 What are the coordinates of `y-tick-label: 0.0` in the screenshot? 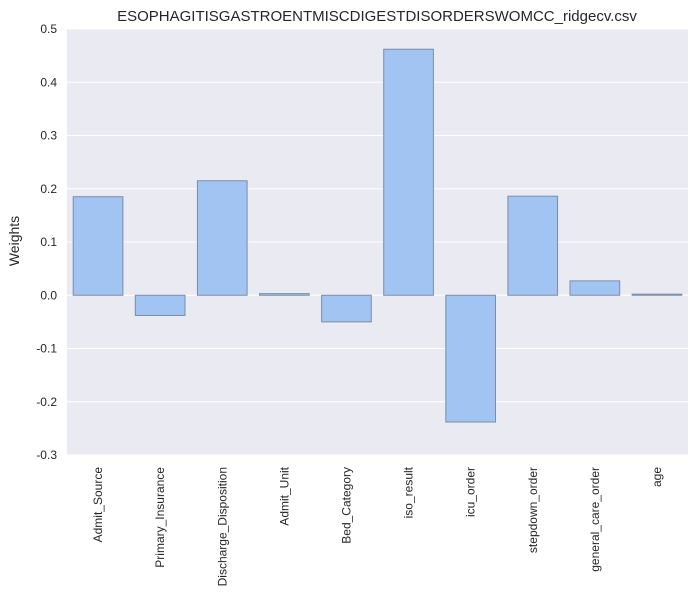 It's located at (48, 295).